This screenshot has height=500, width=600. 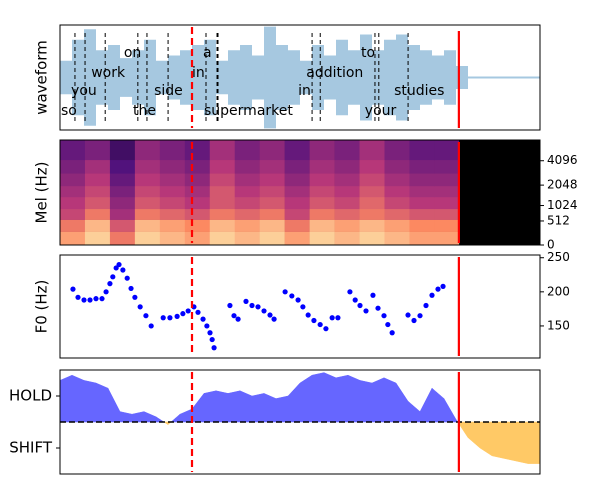 What do you see at coordinates (132, 53) in the screenshot?
I see `word-label: on` at bounding box center [132, 53].